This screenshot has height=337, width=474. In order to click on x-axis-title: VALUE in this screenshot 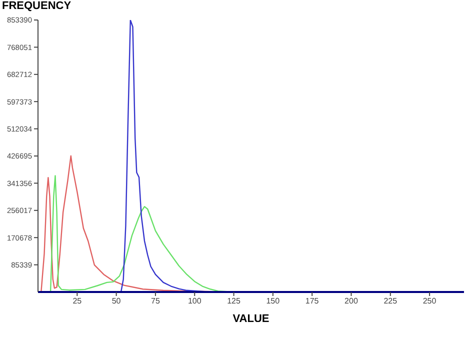, I will do `click(251, 319)`.